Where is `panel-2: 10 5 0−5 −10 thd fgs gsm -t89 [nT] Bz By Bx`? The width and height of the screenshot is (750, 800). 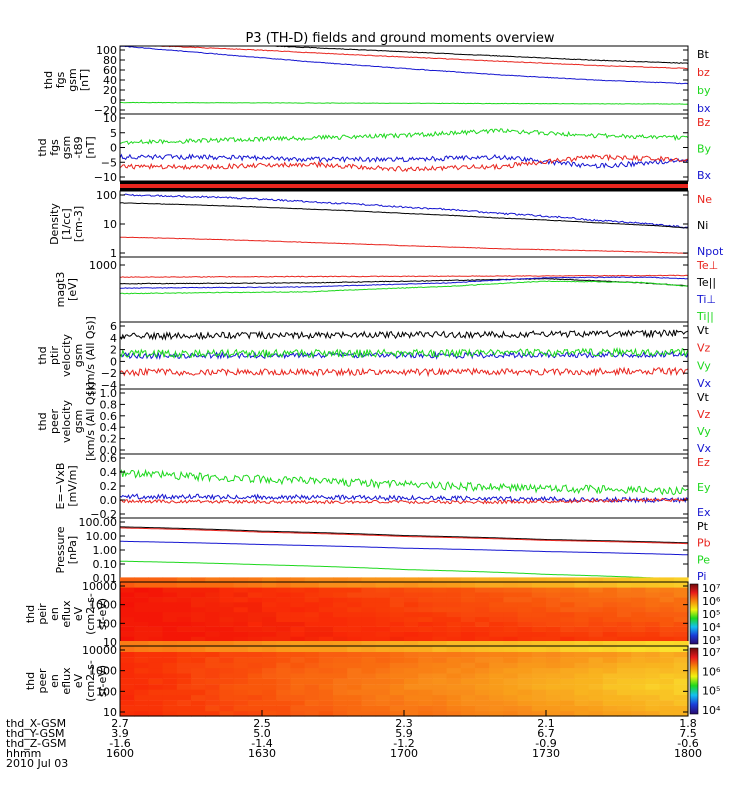 panel-2: 10 5 0−5 −10 thd fgs gsm -t89 [nT] Bz By Bx is located at coordinates (374, 148).